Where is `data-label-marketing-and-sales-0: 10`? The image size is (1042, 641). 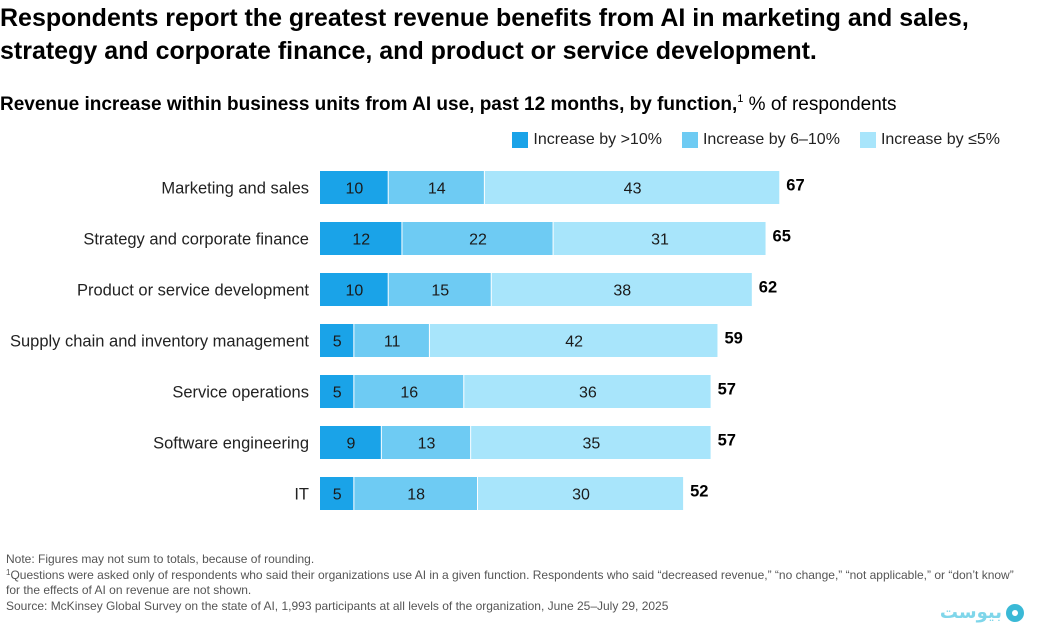
data-label-marketing-and-sales-0: 10 is located at coordinates (354, 189).